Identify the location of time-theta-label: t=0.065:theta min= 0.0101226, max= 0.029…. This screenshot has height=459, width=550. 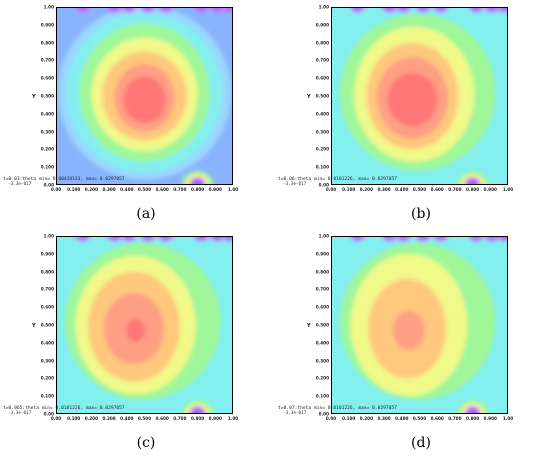
(64, 408).